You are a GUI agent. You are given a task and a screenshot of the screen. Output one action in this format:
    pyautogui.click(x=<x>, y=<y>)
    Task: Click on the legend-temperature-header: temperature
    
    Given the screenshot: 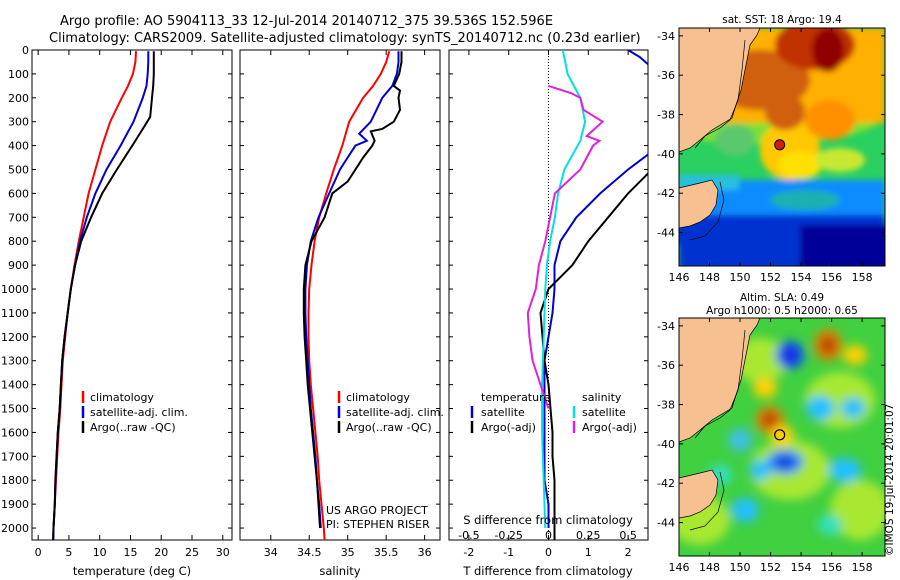 What is the action you would take?
    pyautogui.click(x=515, y=397)
    